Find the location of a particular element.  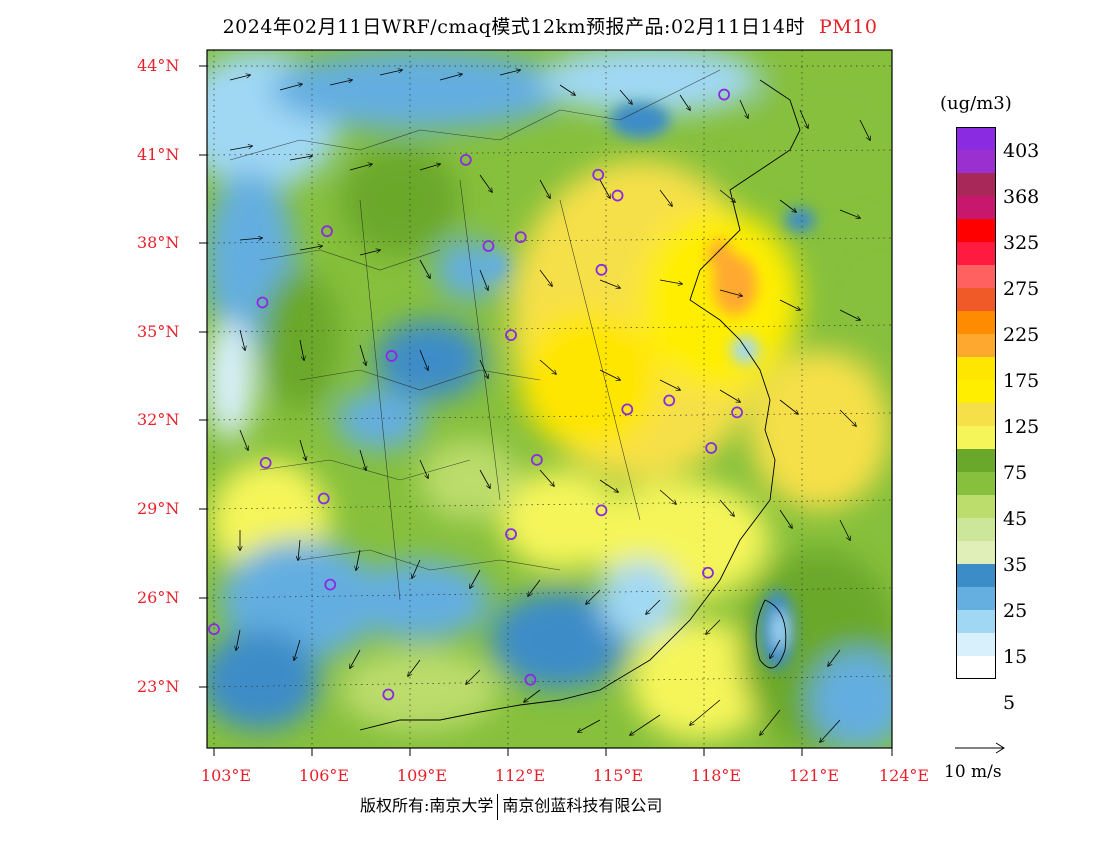

lon-label-118e: 118°E is located at coordinates (716, 775).